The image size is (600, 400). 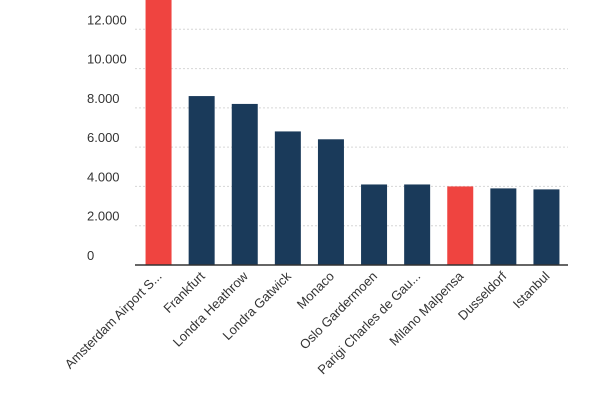 What do you see at coordinates (103, 98) in the screenshot?
I see `y-tick-label: 8.000` at bounding box center [103, 98].